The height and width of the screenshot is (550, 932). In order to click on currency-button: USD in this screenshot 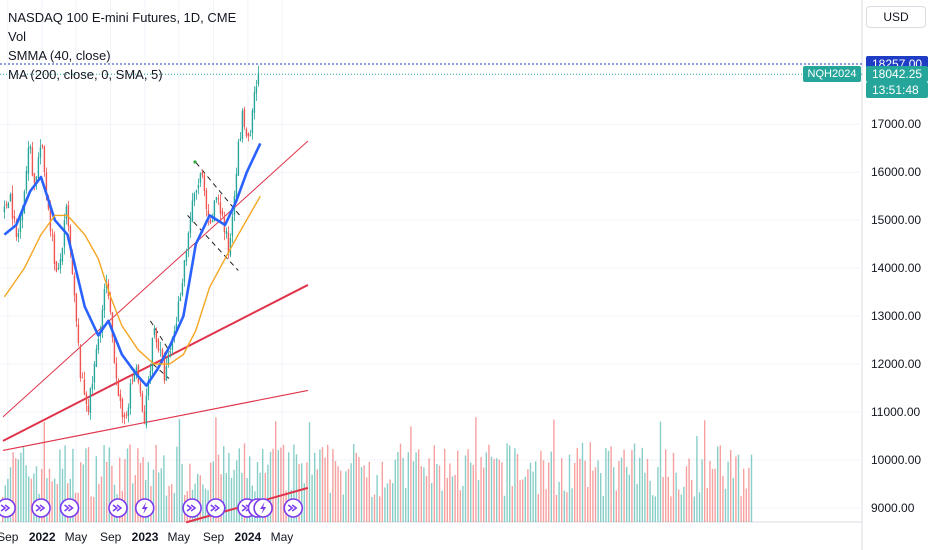, I will do `click(896, 17)`.